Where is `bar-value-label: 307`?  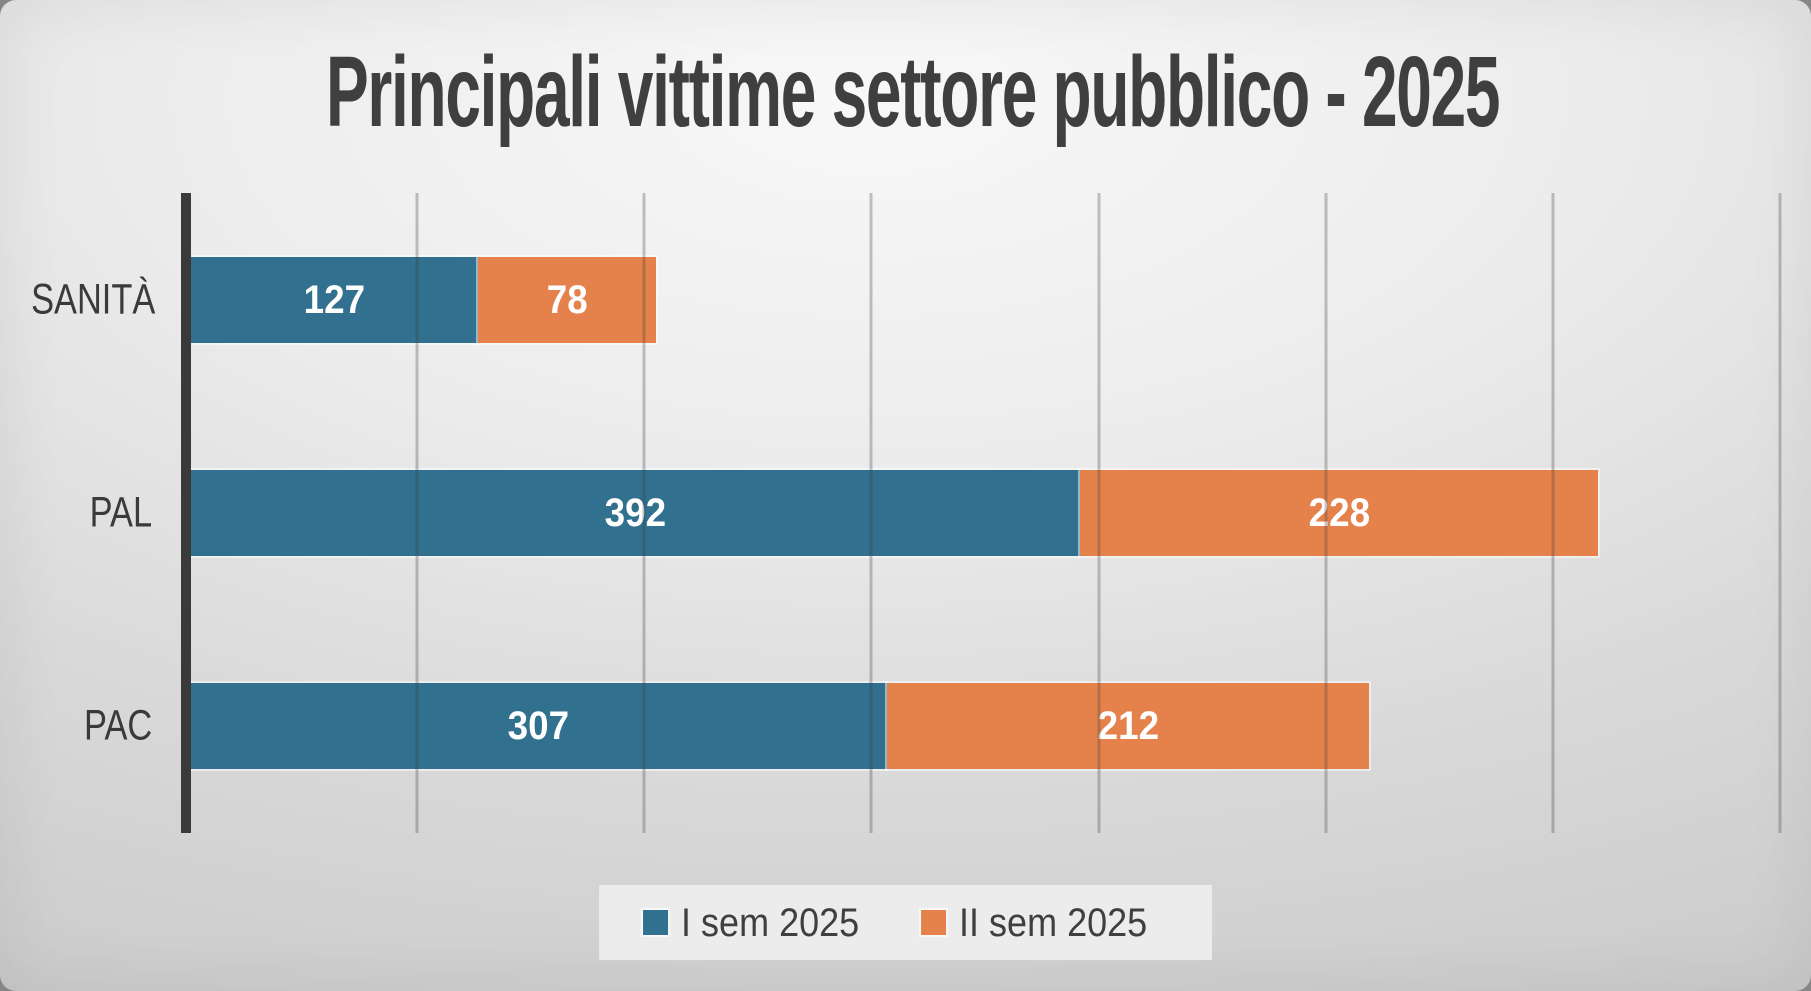 bar-value-label: 307 is located at coordinates (538, 726).